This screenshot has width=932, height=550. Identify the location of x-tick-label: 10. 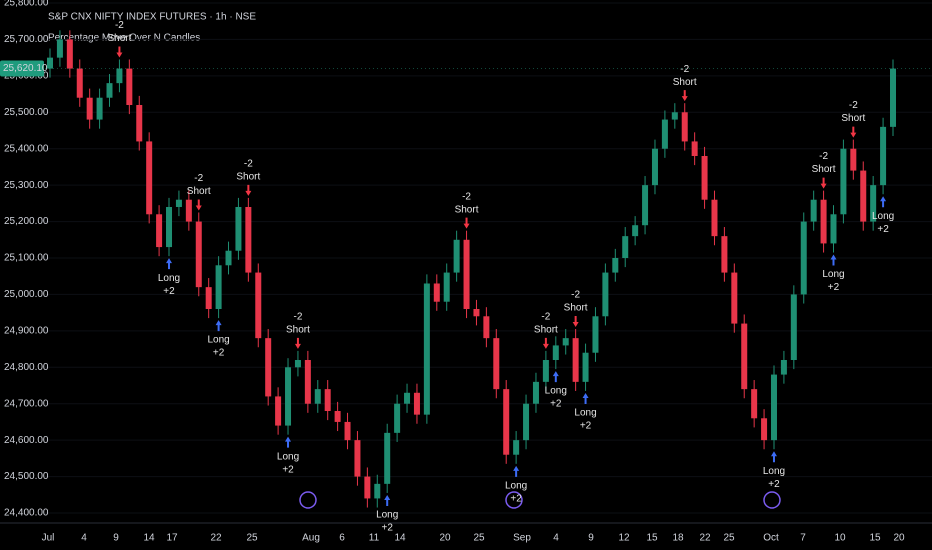
(840, 538).